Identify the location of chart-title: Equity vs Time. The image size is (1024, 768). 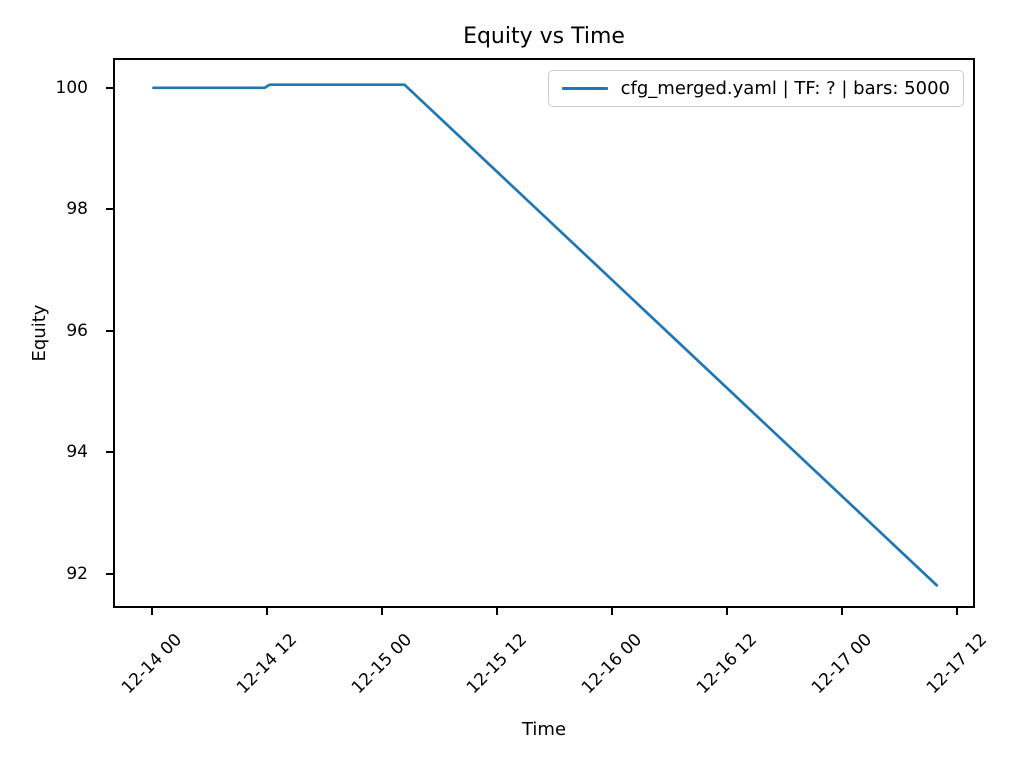
(544, 36).